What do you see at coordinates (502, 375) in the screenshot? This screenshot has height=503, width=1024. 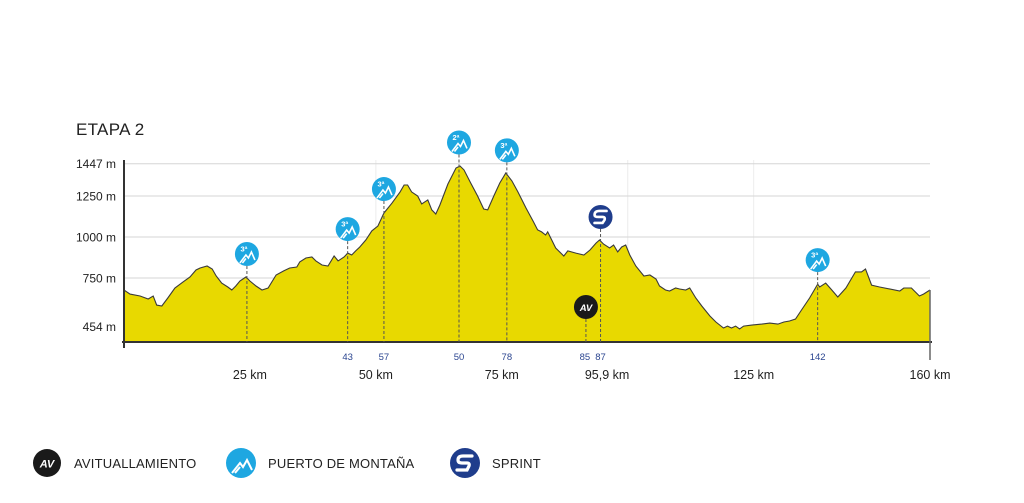 I see `x-tick-label: 75 km` at bounding box center [502, 375].